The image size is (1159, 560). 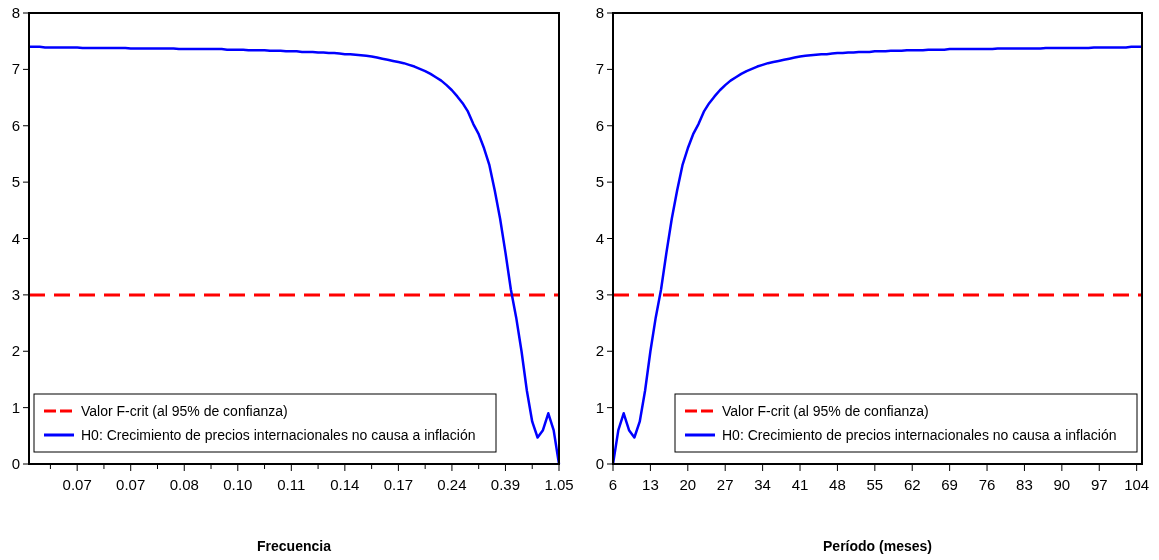 I want to click on x-tick-label: 0.10, so click(x=238, y=484).